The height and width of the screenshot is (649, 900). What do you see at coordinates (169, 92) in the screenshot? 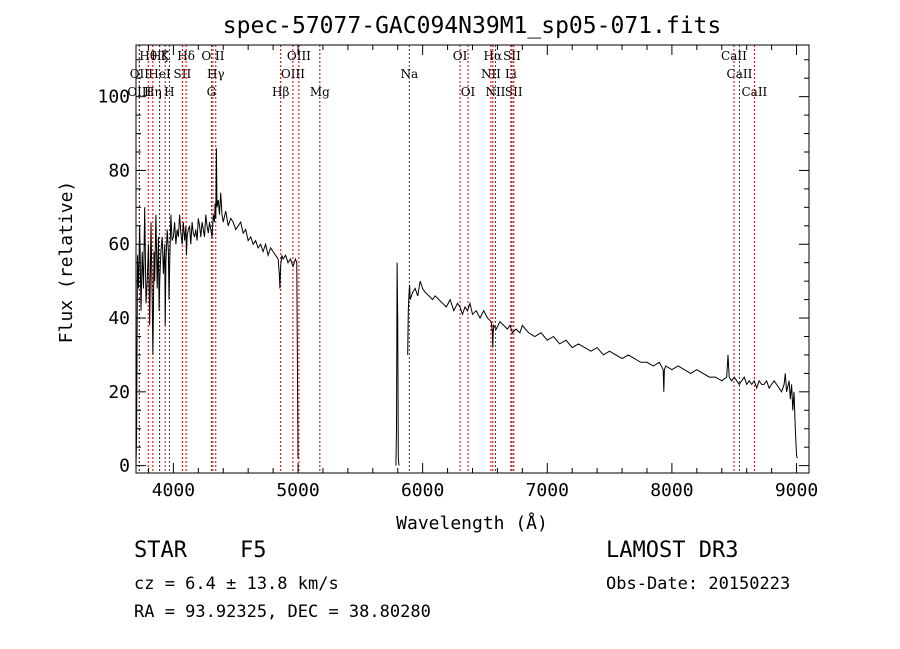
I see `line-label: H` at bounding box center [169, 92].